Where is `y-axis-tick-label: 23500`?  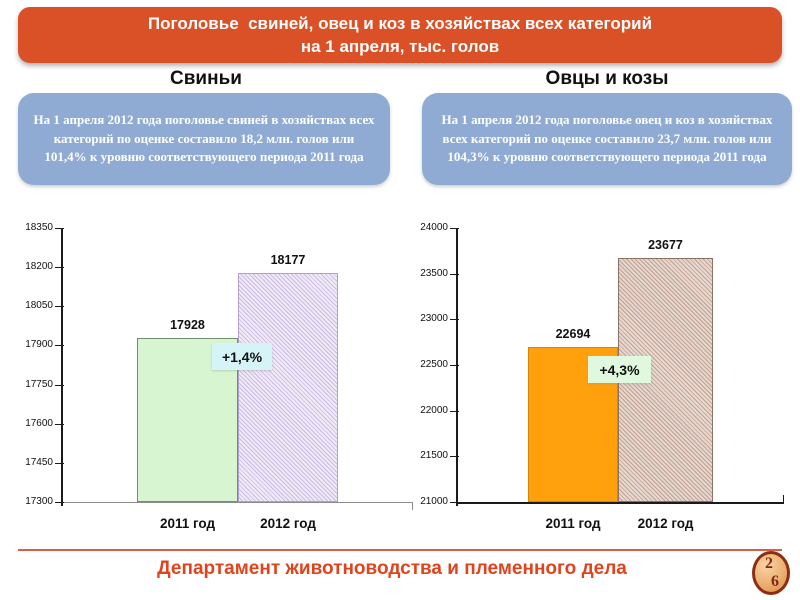 y-axis-tick-label: 23500 is located at coordinates (434, 273).